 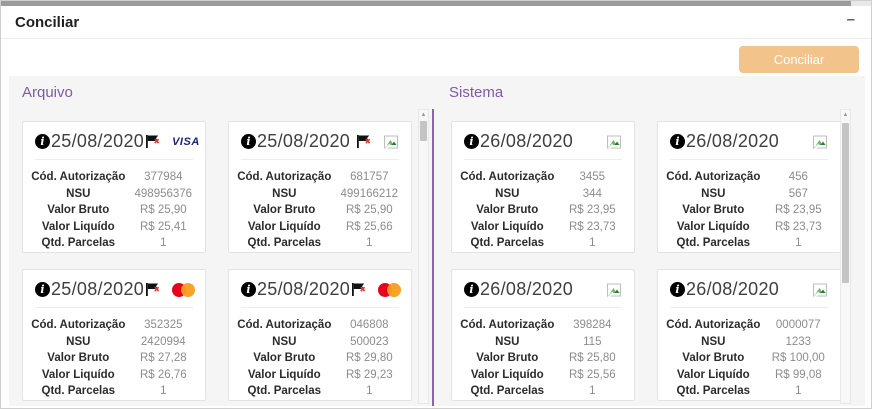 What do you see at coordinates (749, 227) in the screenshot?
I see `field-row-net: Valor Liquído R$ 23,73` at bounding box center [749, 227].